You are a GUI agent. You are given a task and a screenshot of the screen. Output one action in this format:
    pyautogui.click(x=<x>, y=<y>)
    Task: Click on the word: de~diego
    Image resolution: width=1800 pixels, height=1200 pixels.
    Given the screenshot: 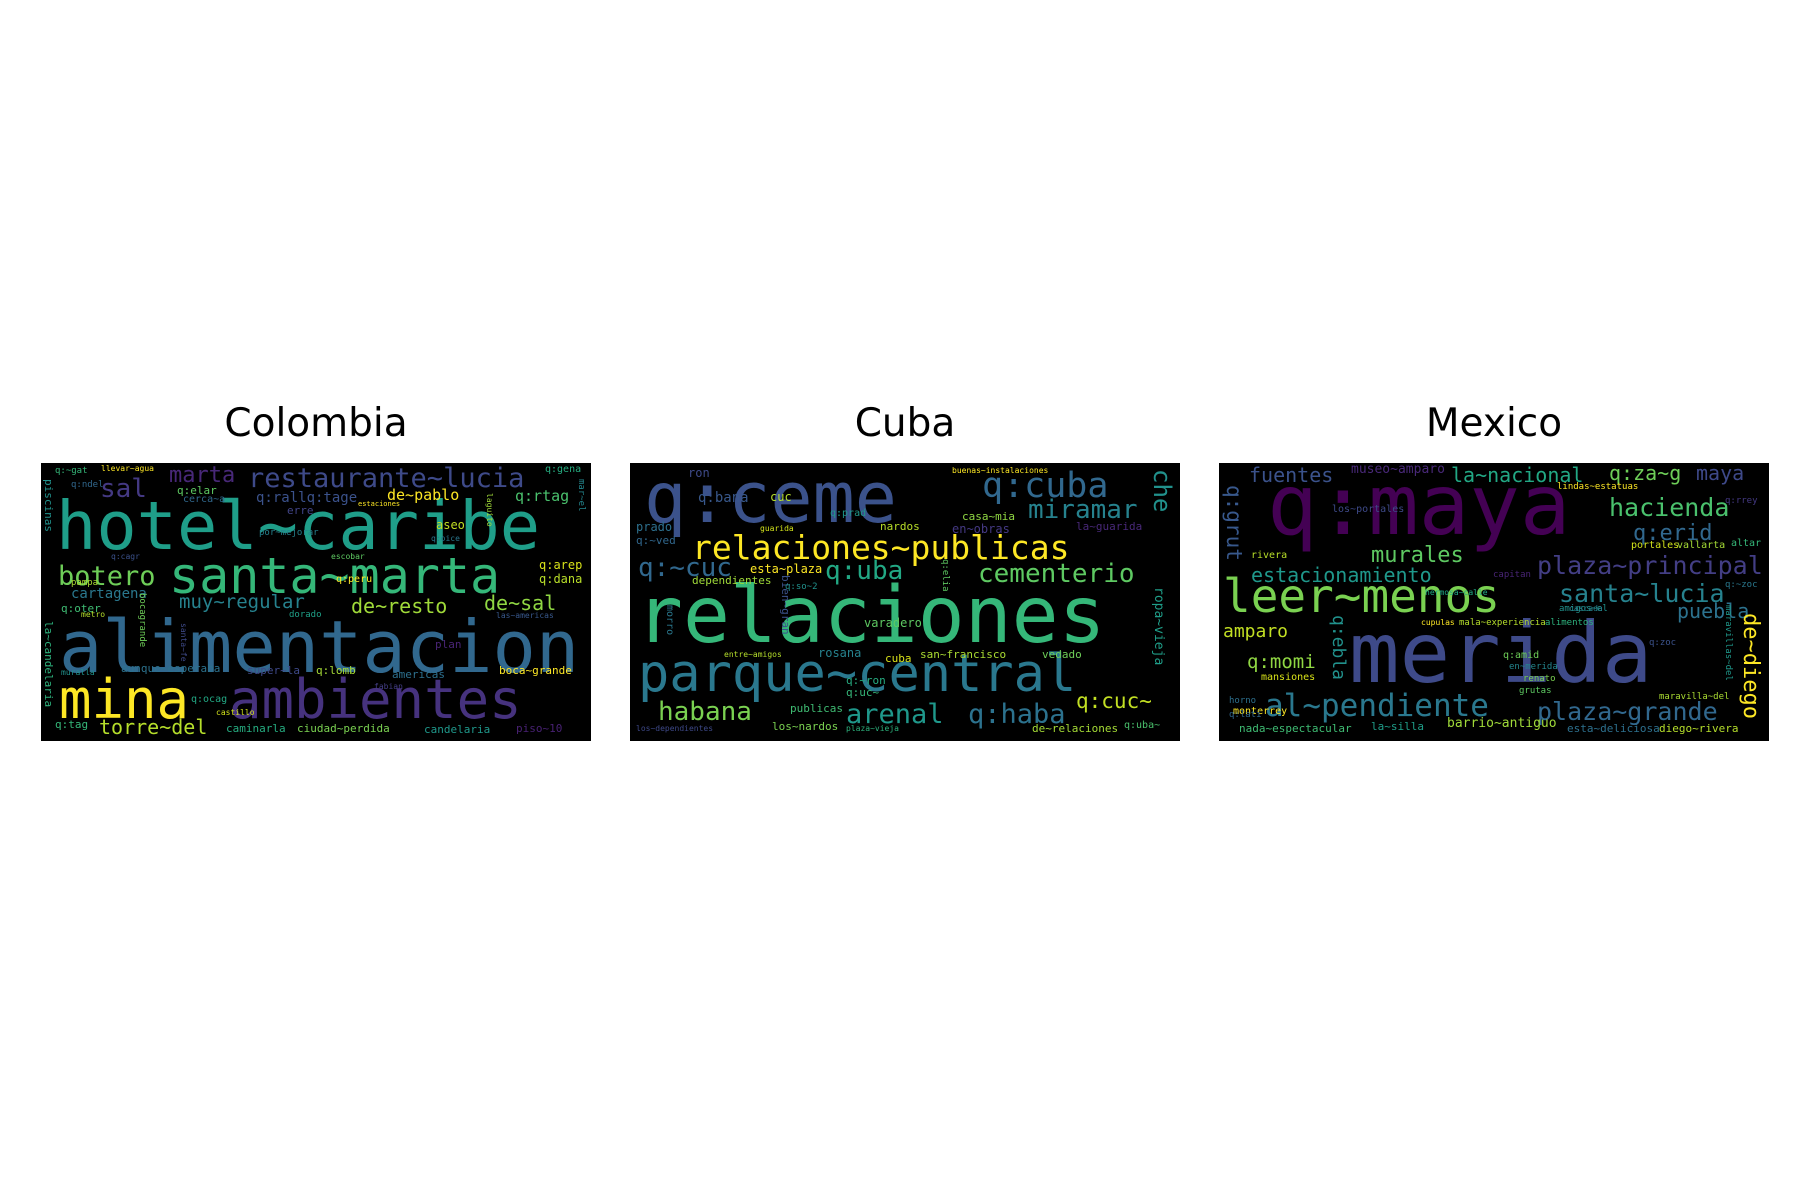 What is the action you would take?
    pyautogui.click(x=1750, y=666)
    